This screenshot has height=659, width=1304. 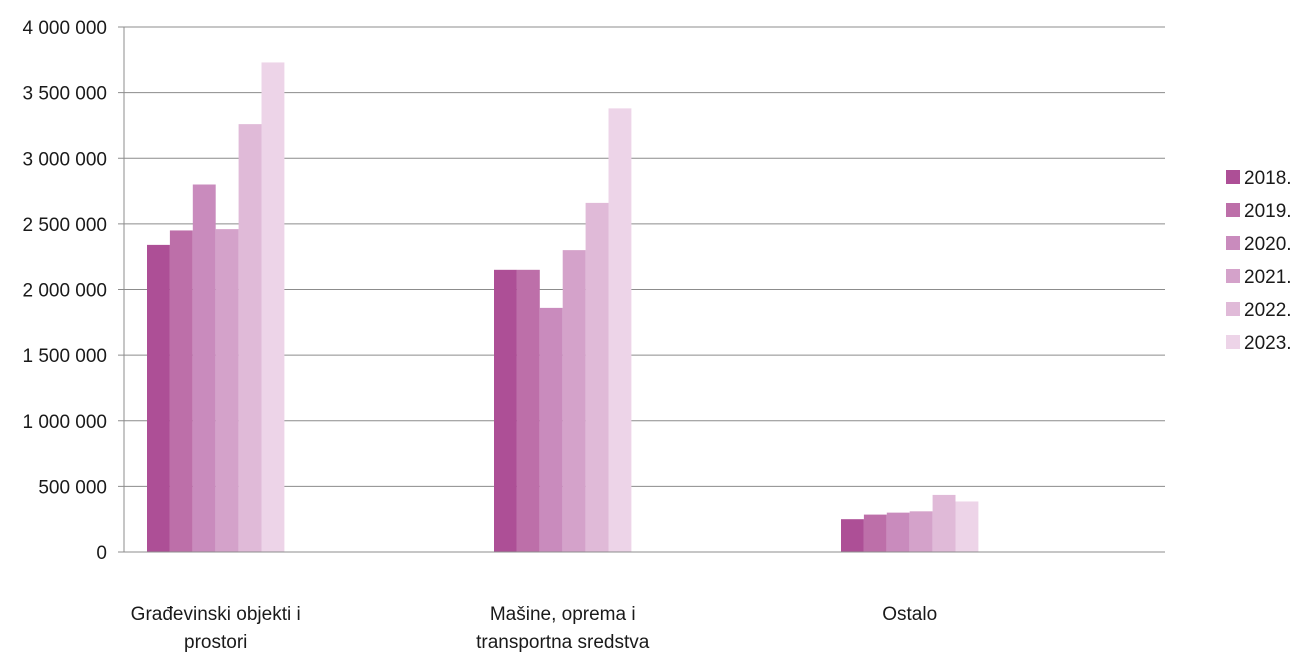 What do you see at coordinates (1268, 211) in the screenshot?
I see `legend-label: 2019.` at bounding box center [1268, 211].